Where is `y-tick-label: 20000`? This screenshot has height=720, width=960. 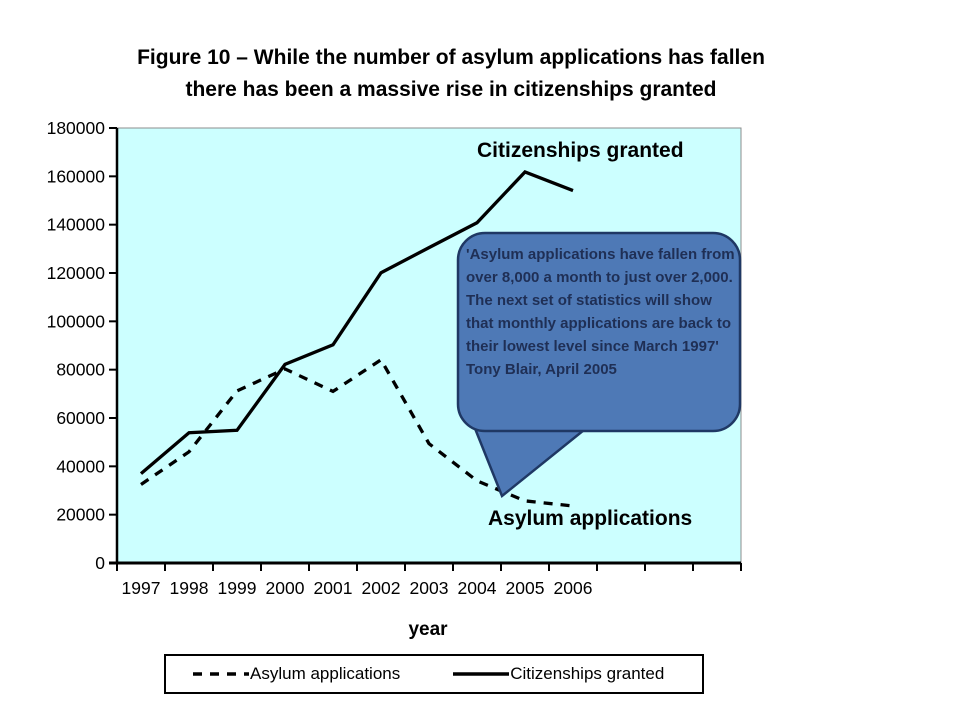 y-tick-label: 20000 is located at coordinates (80, 515).